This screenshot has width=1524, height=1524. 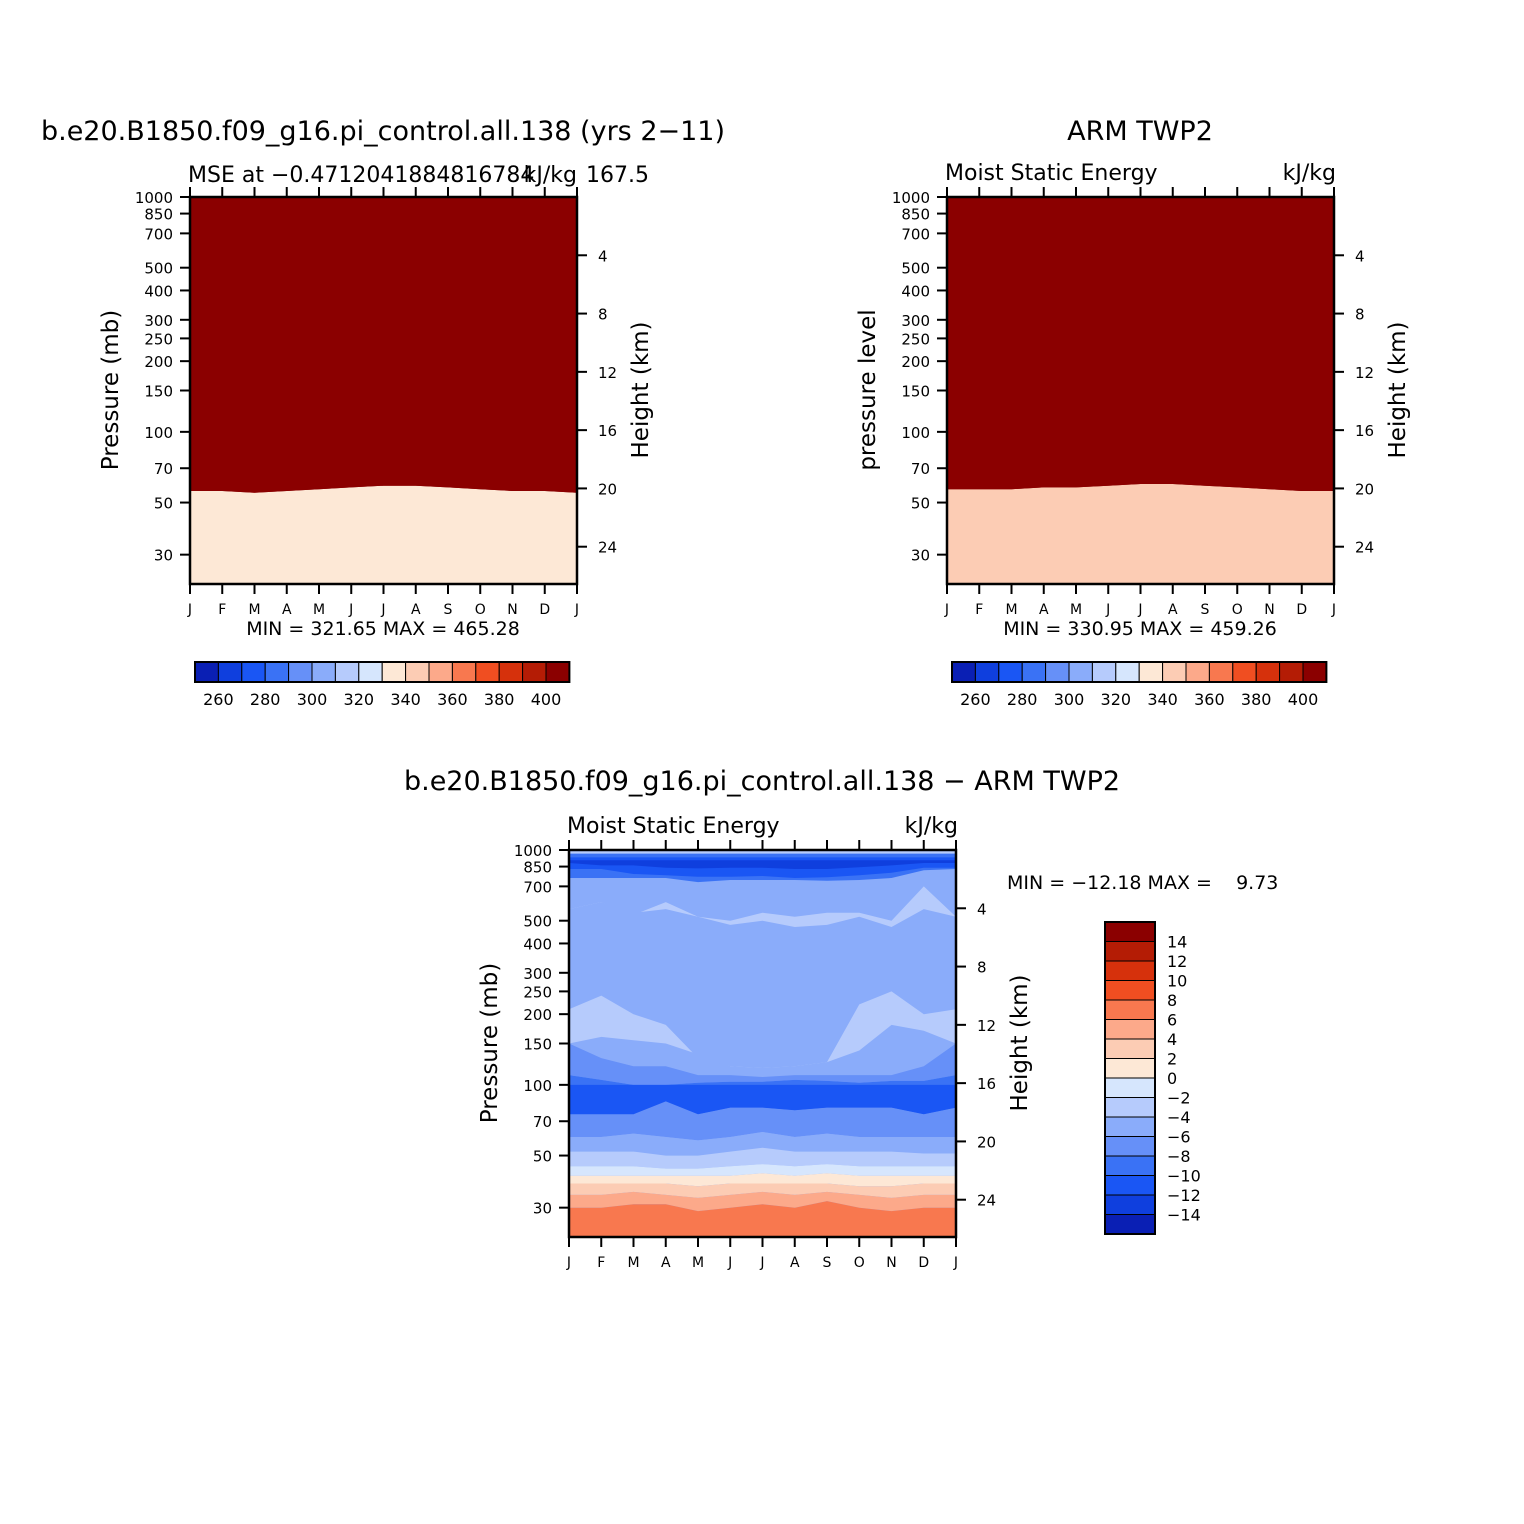 I want to click on y2-tick-label: 24, so click(x=986, y=1201).